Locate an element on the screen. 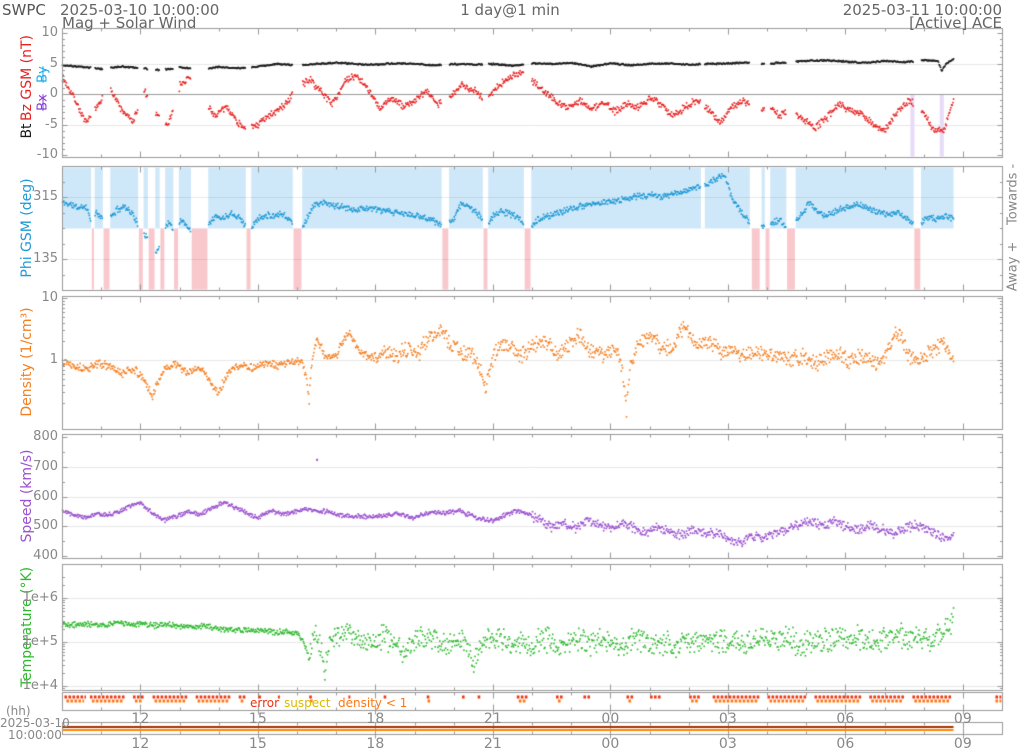  ytick-speed-600: 600 is located at coordinates (45, 496).